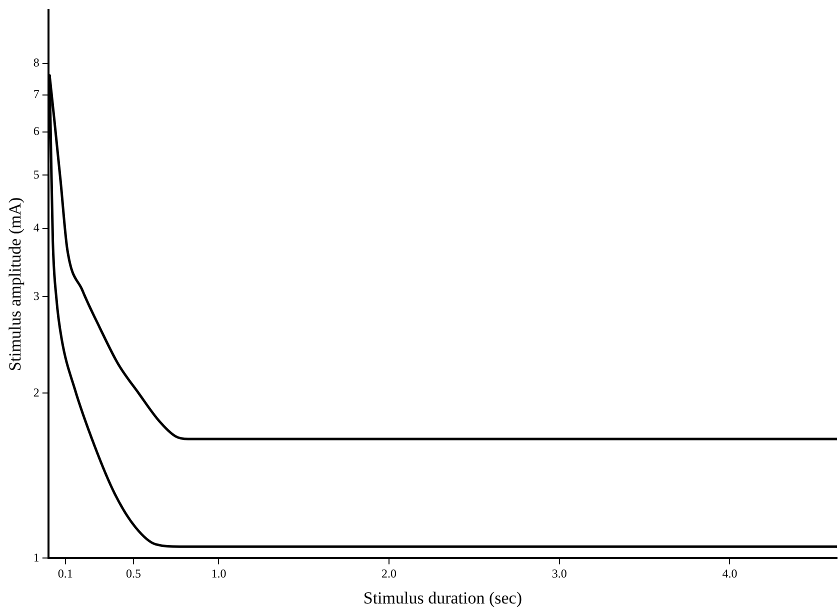 Image resolution: width=839 pixels, height=615 pixels. Describe the element at coordinates (134, 573) in the screenshot. I see `x-tick-label: 0.5` at that location.